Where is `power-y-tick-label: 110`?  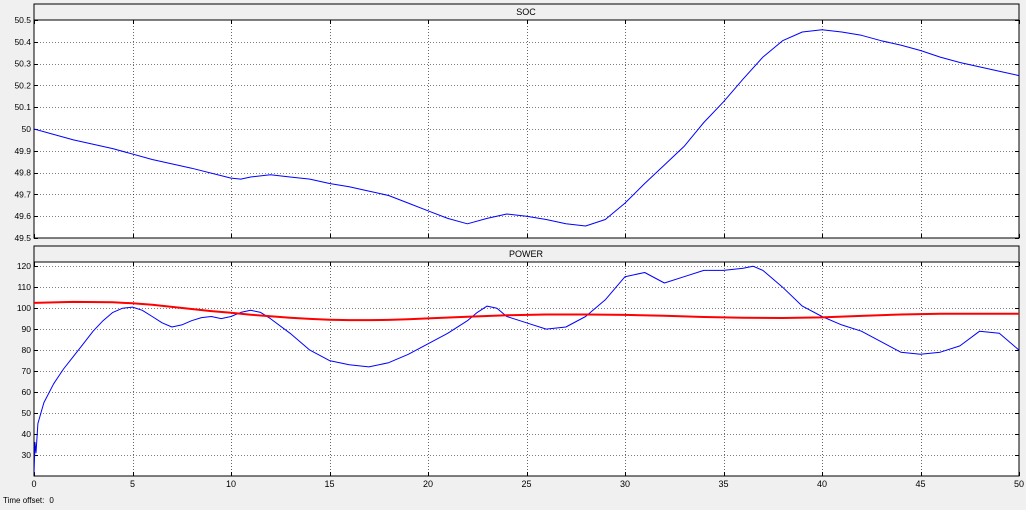
power-y-tick-label: 110 is located at coordinates (24, 287).